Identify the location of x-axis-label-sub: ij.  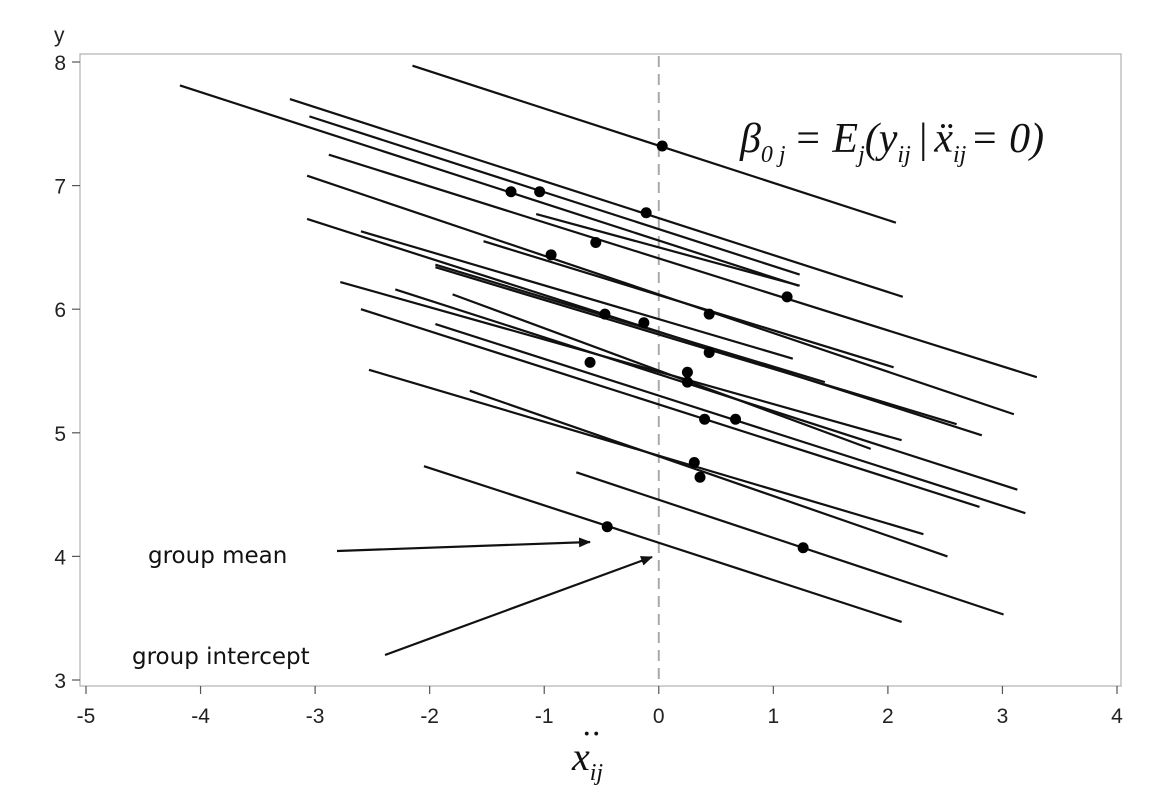
(597, 773).